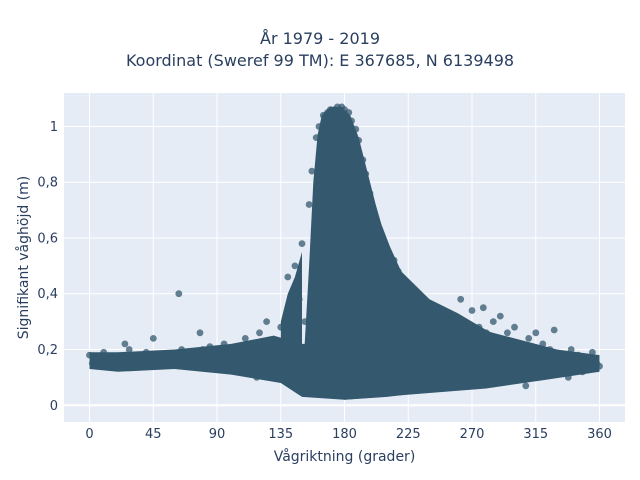  I want to click on y-tick-label: 0,8, so click(47, 183).